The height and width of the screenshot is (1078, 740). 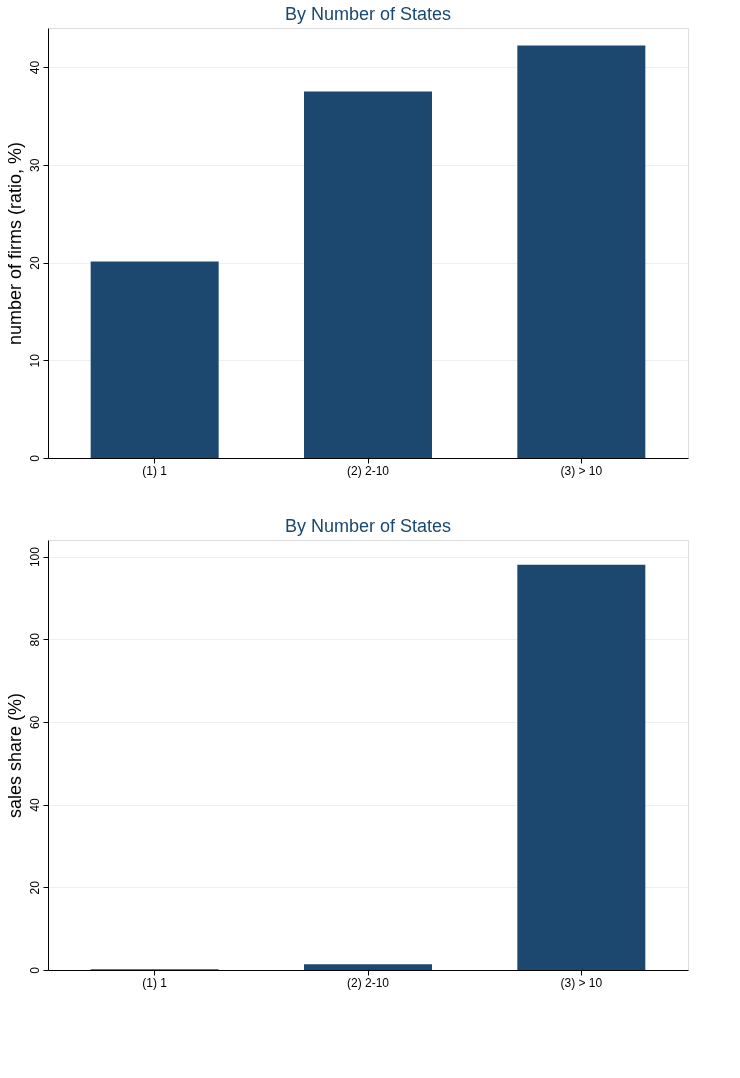 What do you see at coordinates (34, 722) in the screenshot?
I see `y-tick-label: 60` at bounding box center [34, 722].